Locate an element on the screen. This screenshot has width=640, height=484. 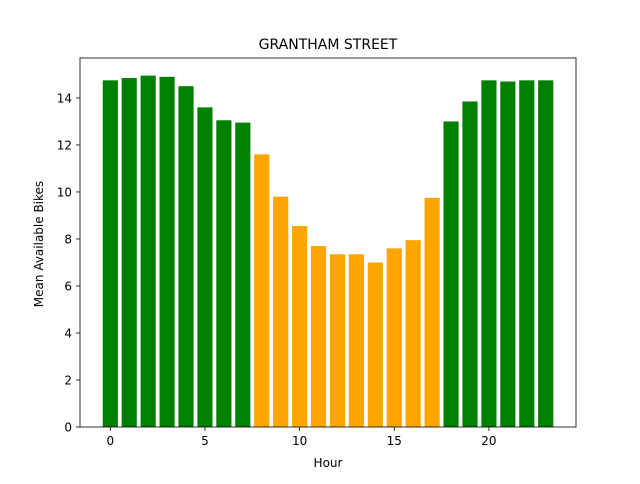
y-tick-label-0: 0 is located at coordinates (68, 428).